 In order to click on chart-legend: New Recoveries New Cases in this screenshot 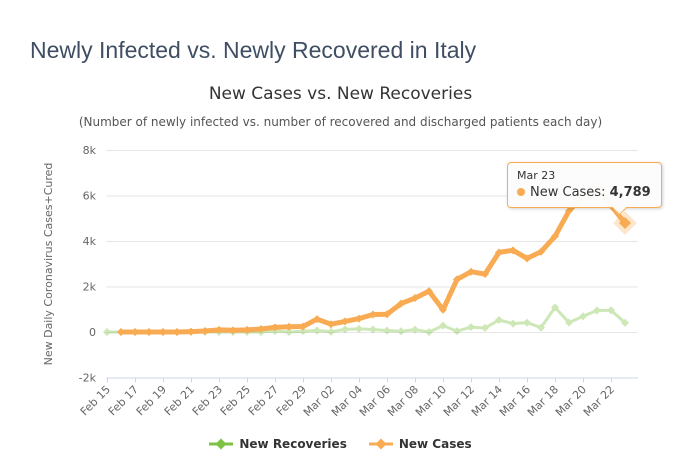, I will do `click(340, 444)`.